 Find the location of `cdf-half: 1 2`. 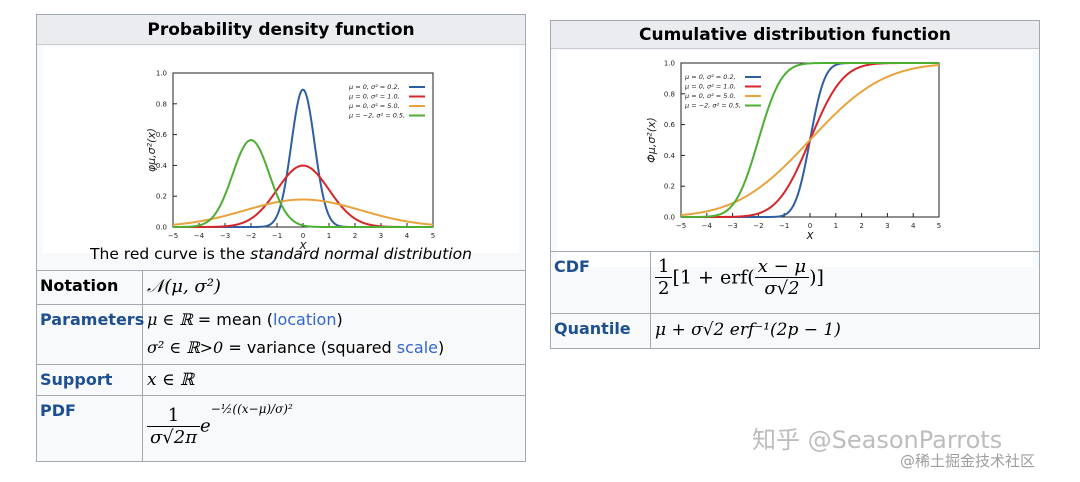

cdf-half: 1 2 is located at coordinates (664, 277).